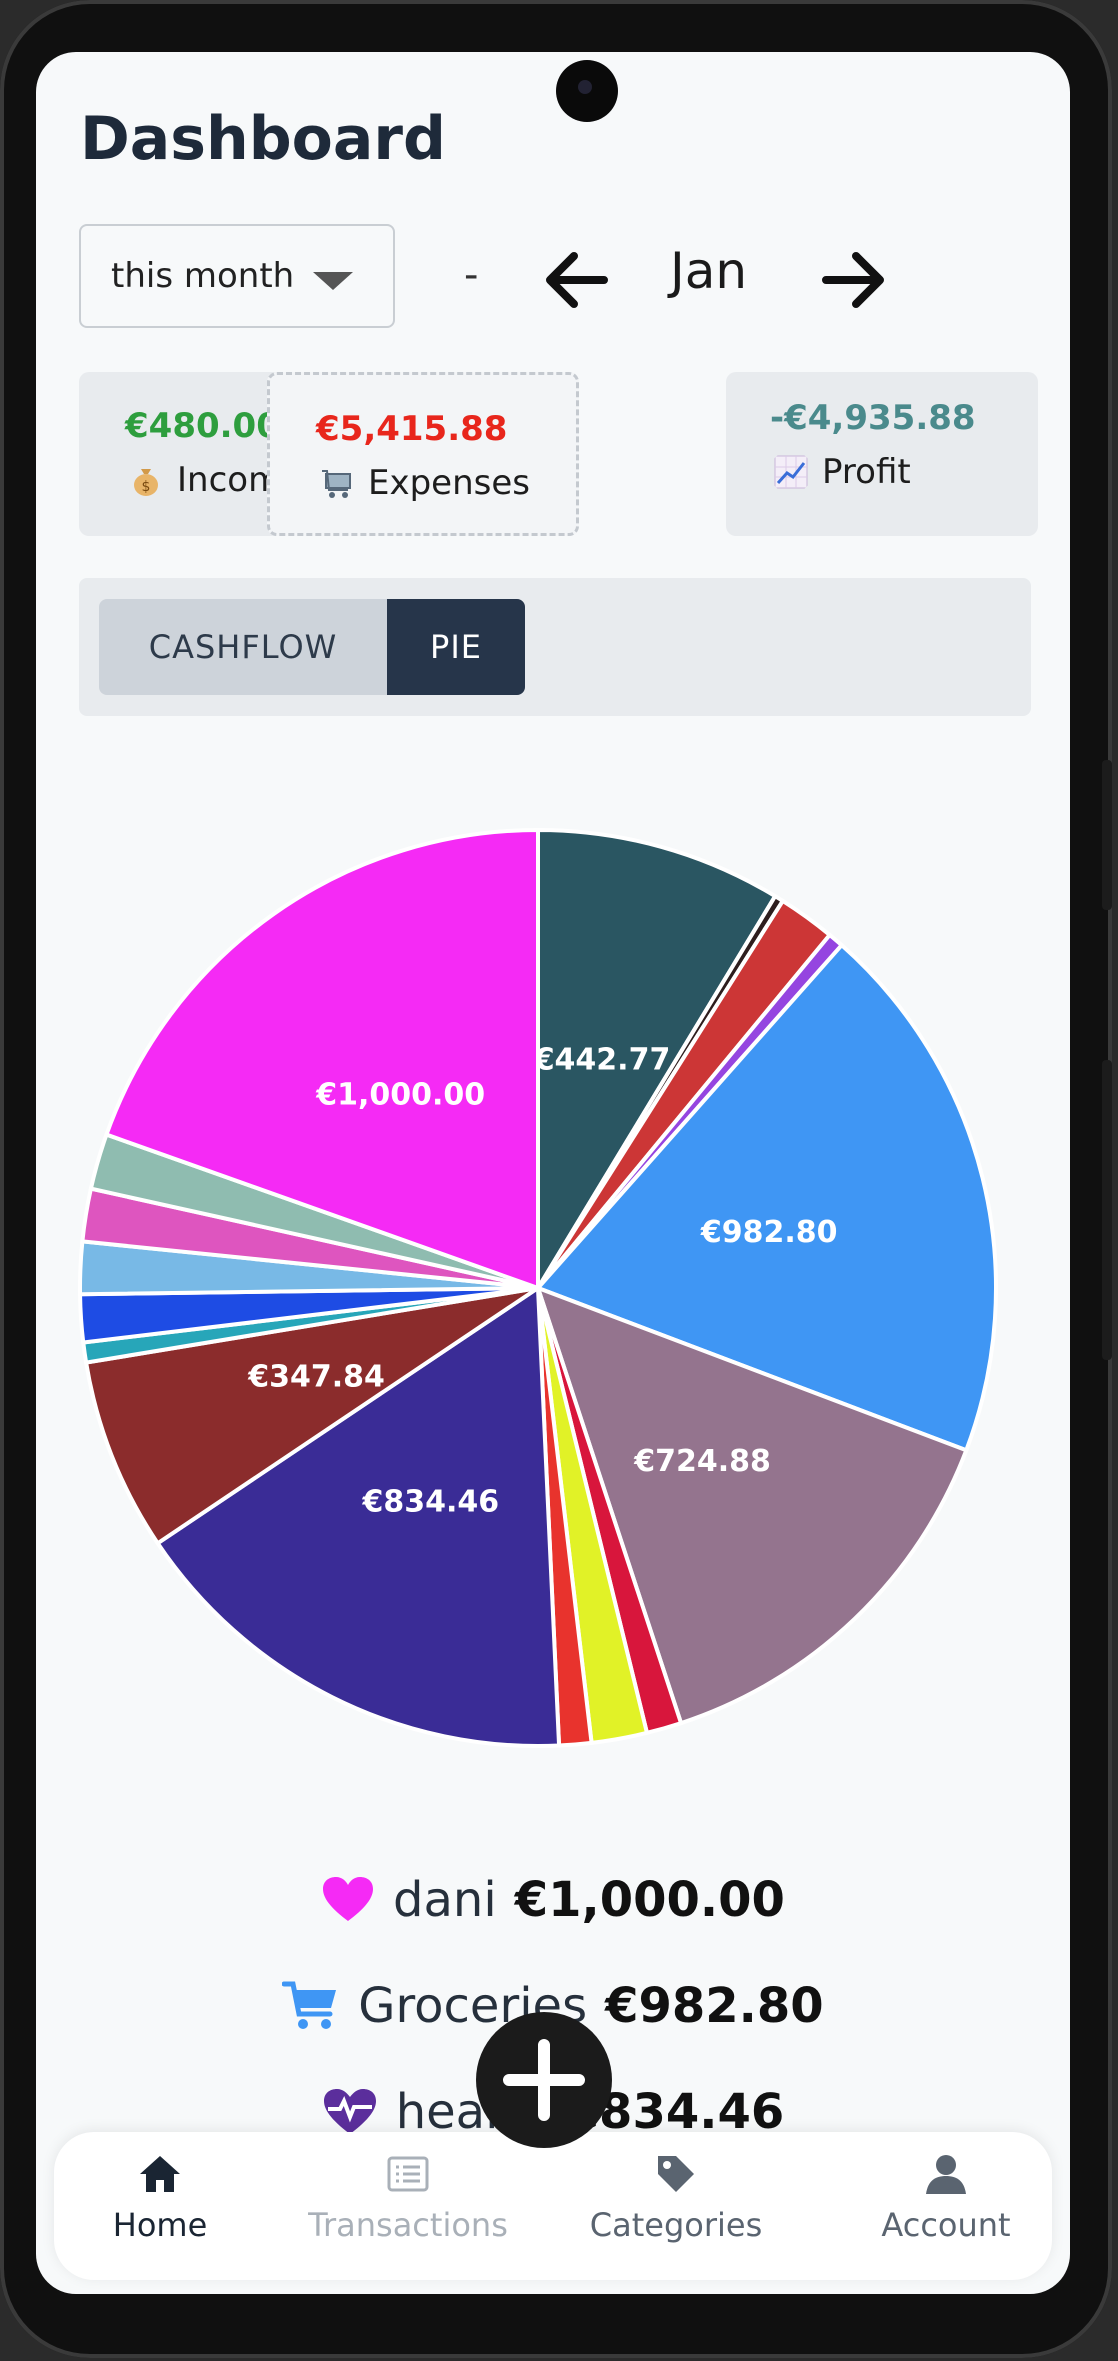 The height and width of the screenshot is (2361, 1118). I want to click on nav-account: Account, so click(946, 2198).